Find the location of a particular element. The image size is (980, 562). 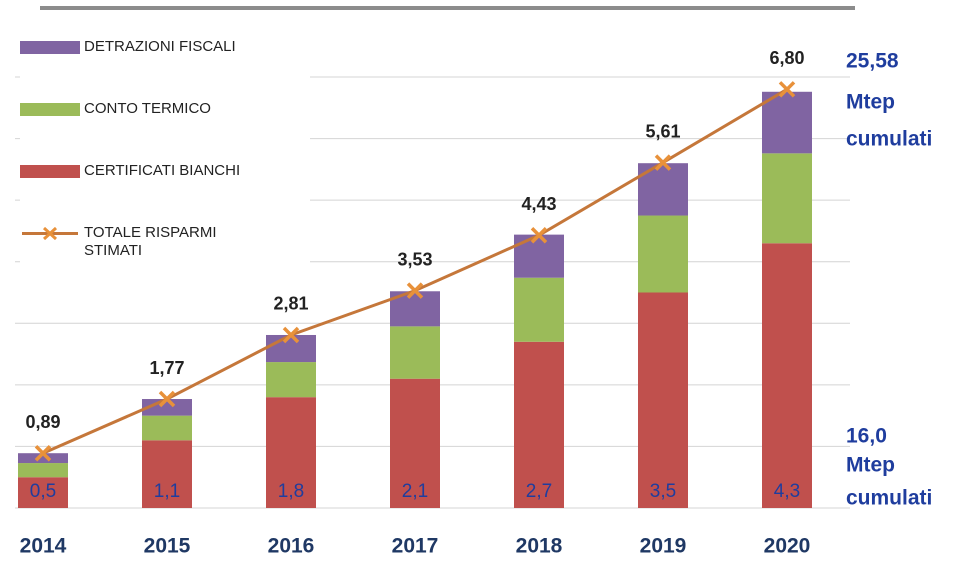

x-tick-label: 2019 is located at coordinates (663, 546).